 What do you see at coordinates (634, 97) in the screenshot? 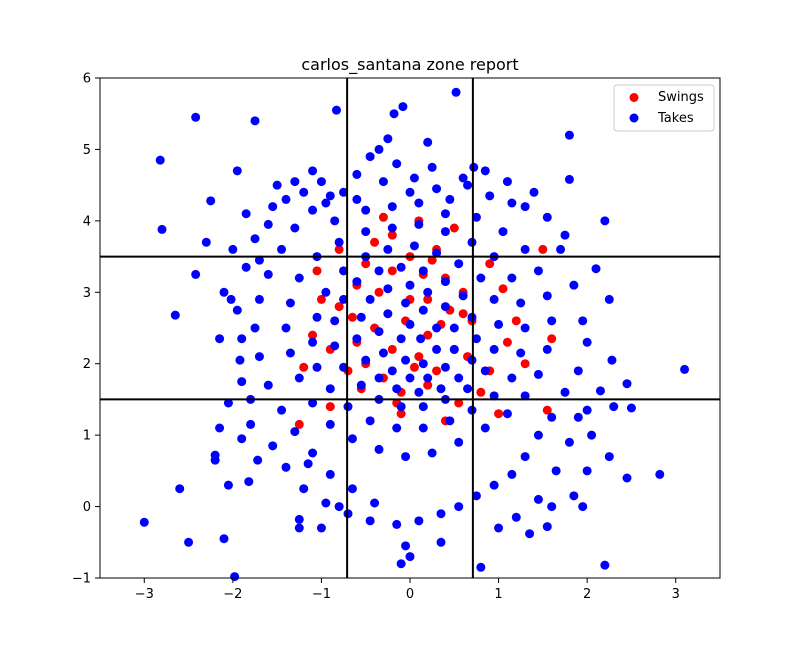
I see `legend-marker-swings` at bounding box center [634, 97].